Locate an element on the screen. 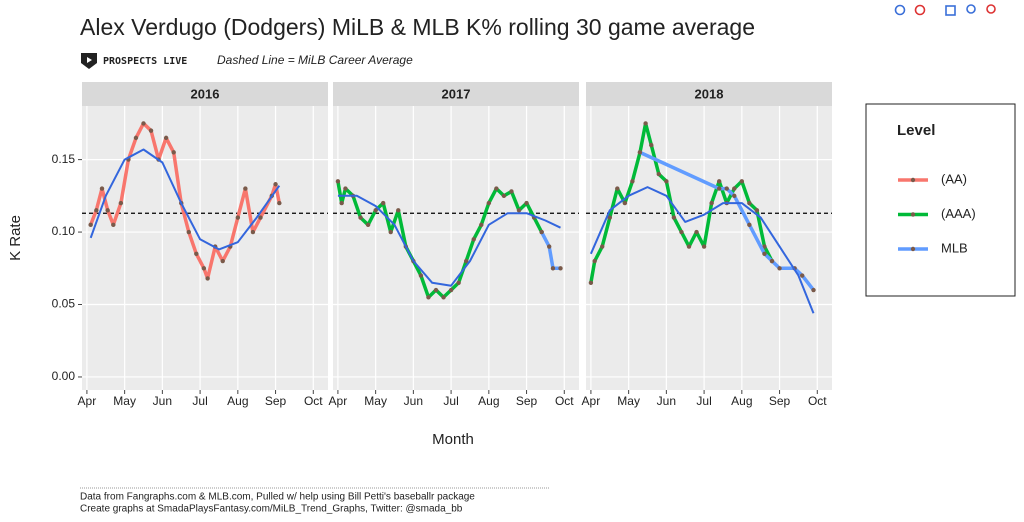  y-tick-label: 0.00 is located at coordinates (64, 376).